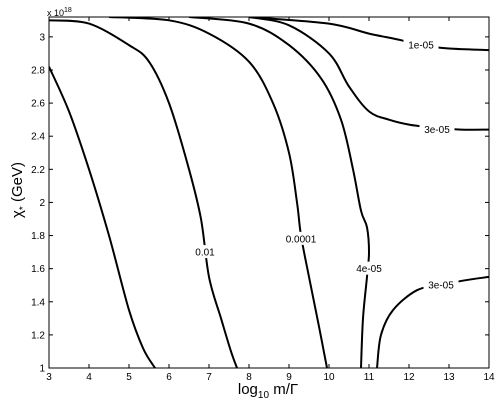  What do you see at coordinates (329, 377) in the screenshot?
I see `x-tick-label: 10` at bounding box center [329, 377].